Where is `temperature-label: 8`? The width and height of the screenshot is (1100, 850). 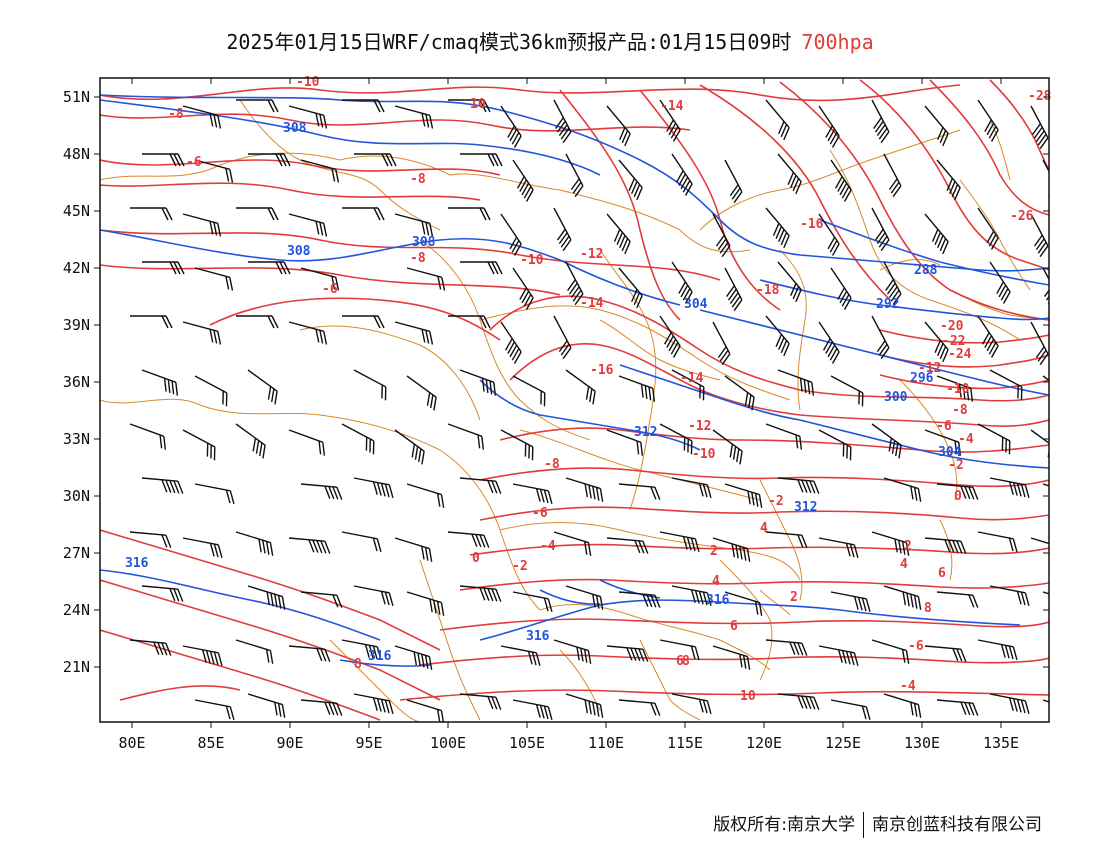 temperature-label: 8 is located at coordinates (686, 661).